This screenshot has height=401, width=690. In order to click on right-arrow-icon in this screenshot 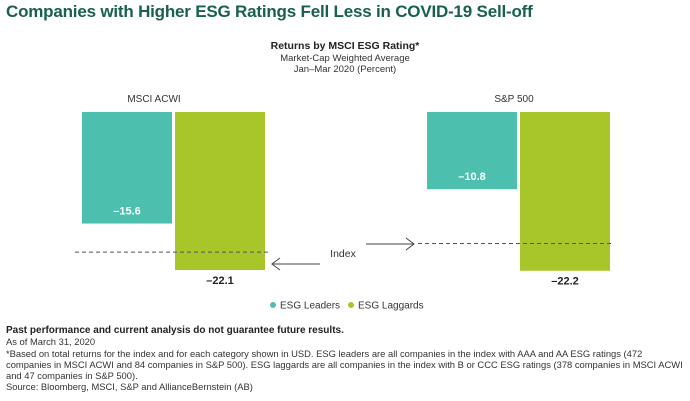, I will do `click(390, 244)`.